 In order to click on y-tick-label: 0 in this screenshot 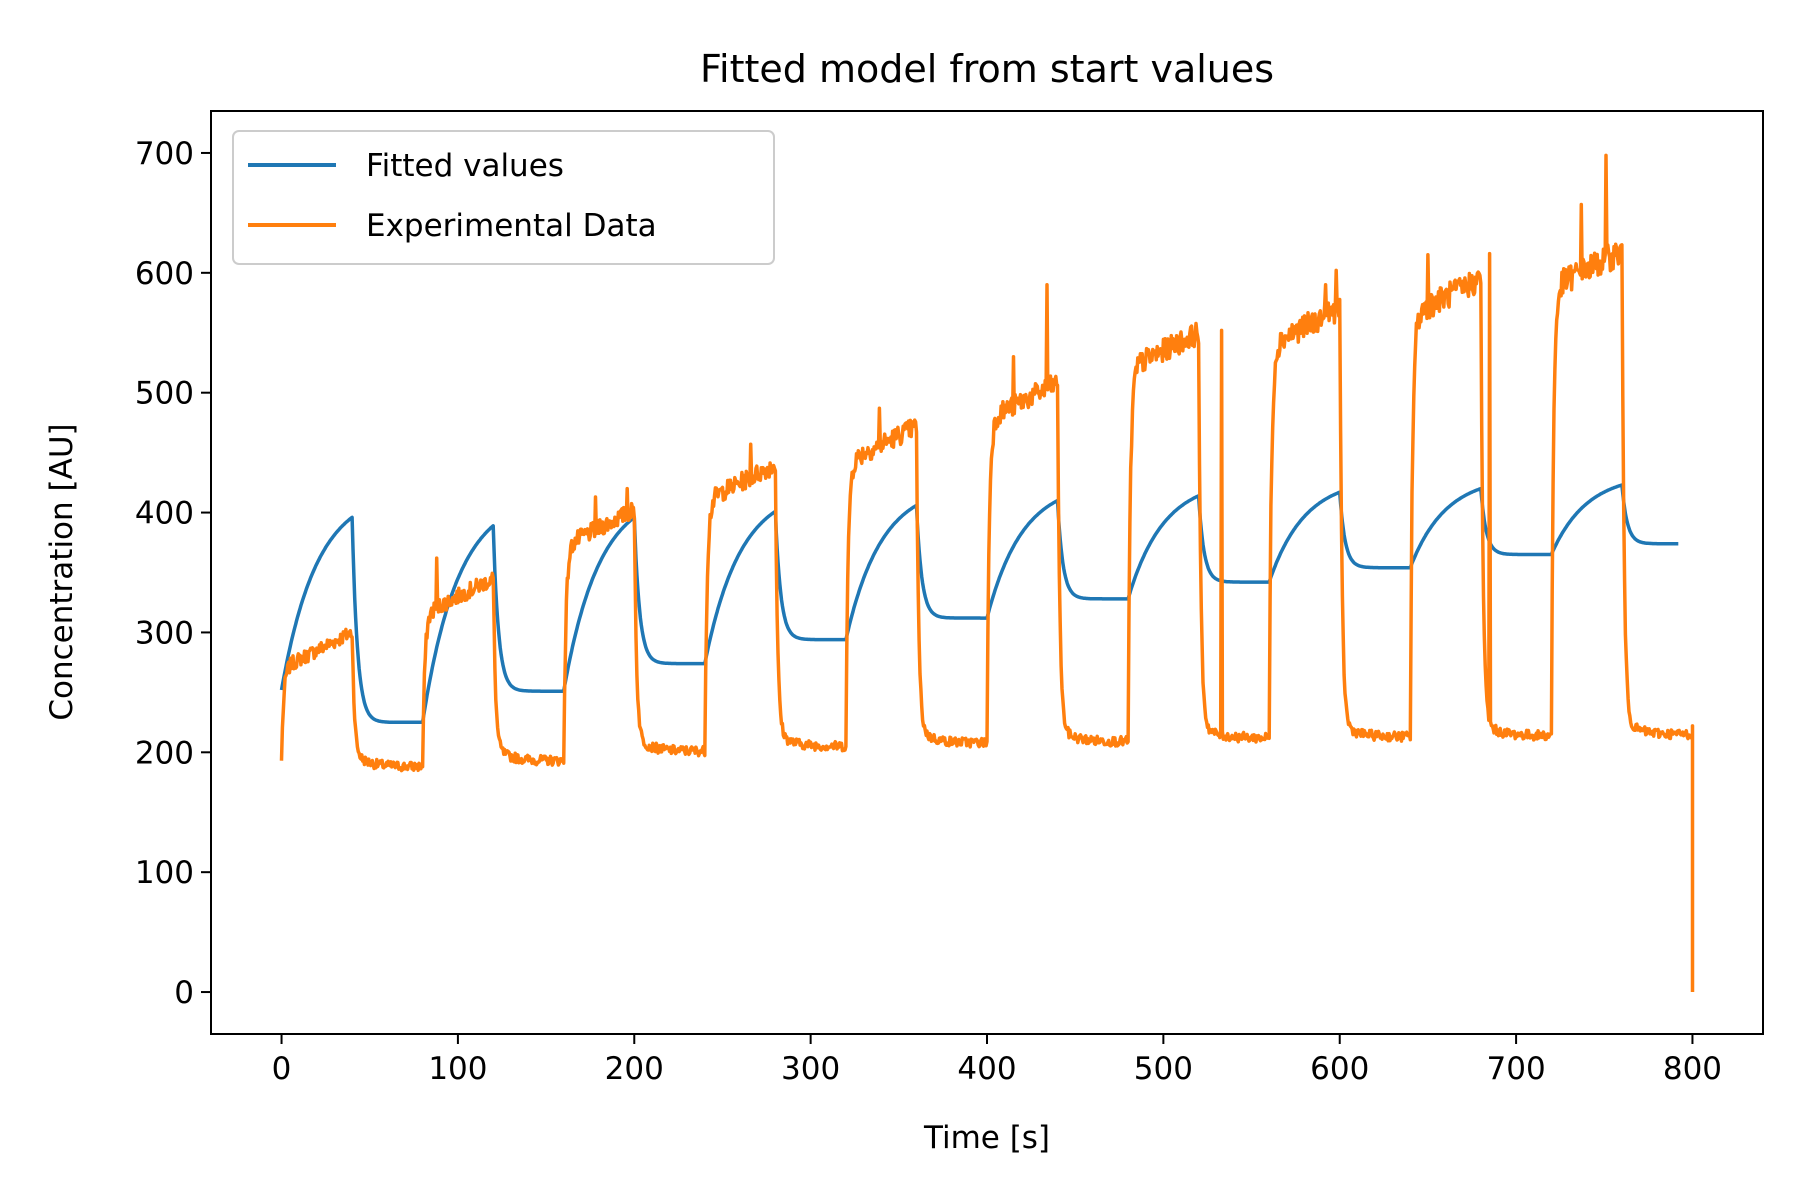, I will do `click(184, 993)`.